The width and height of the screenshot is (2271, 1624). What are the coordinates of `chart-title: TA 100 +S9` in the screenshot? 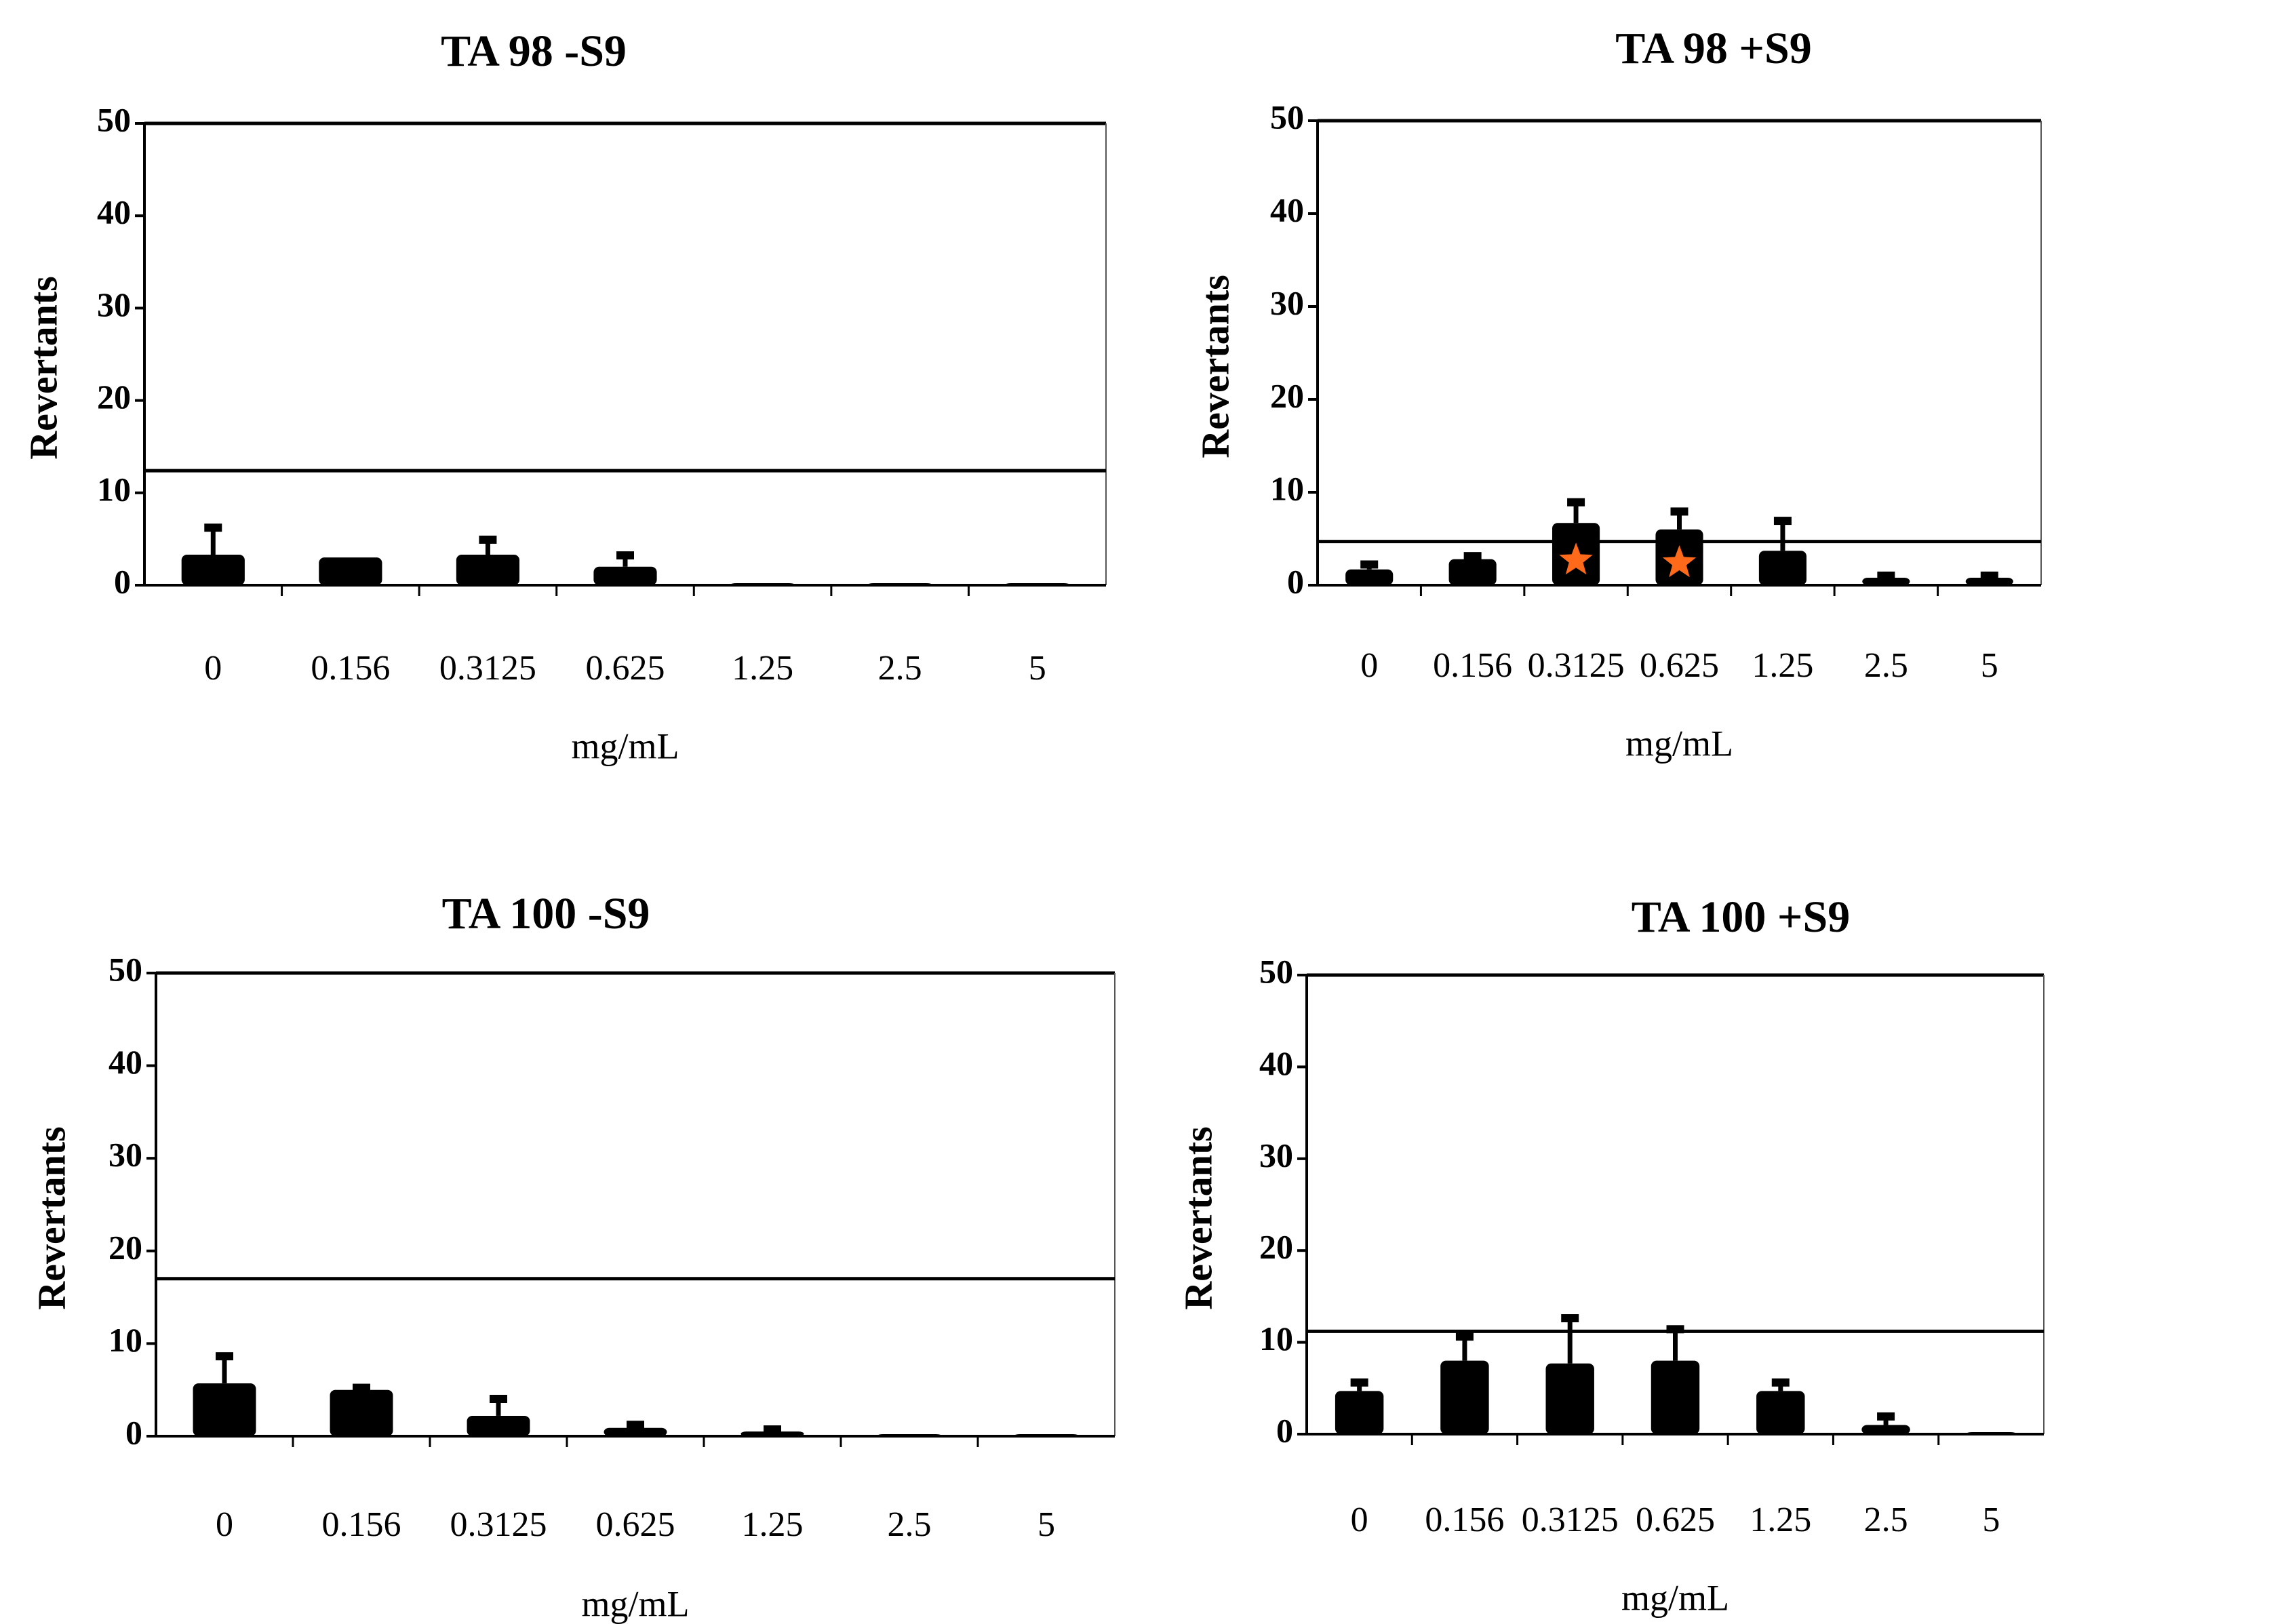 It's located at (1741, 917).